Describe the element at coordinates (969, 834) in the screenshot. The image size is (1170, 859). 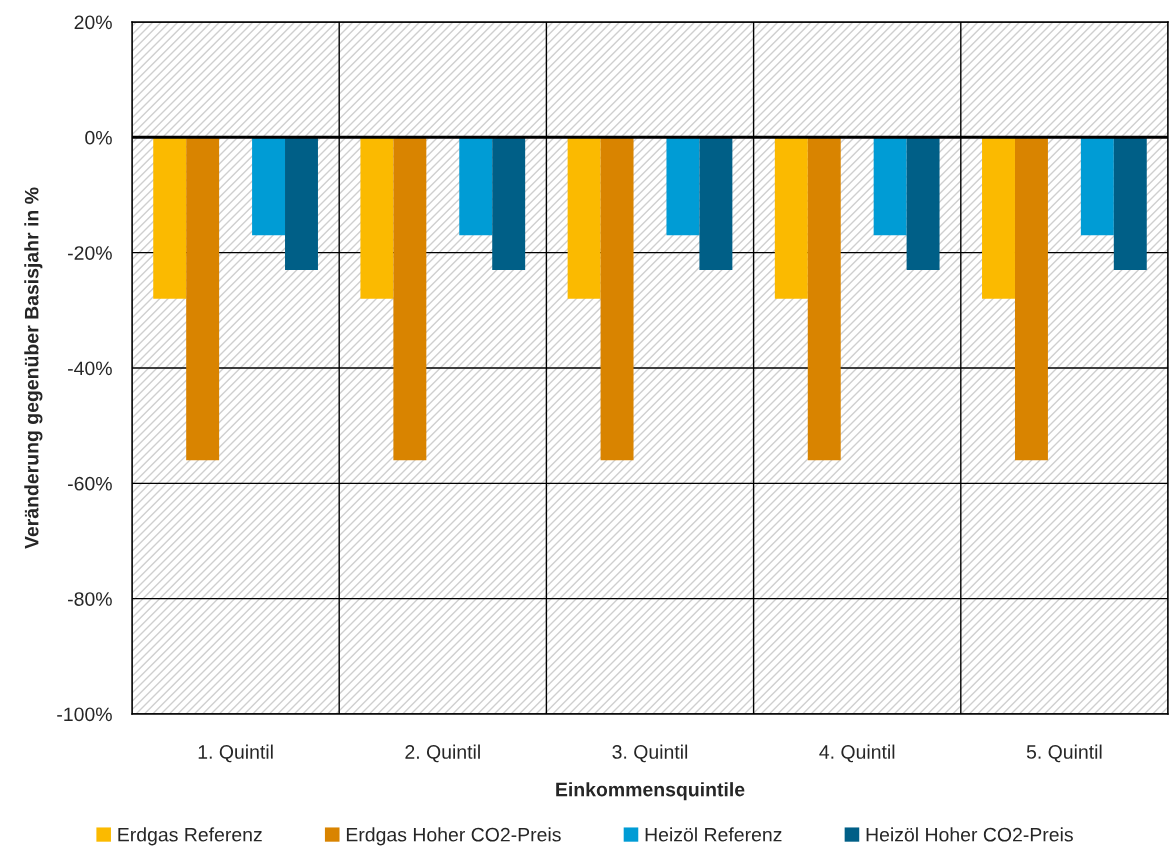
I see `legend-label: Heizöl Hoher CO2-Preis` at that location.